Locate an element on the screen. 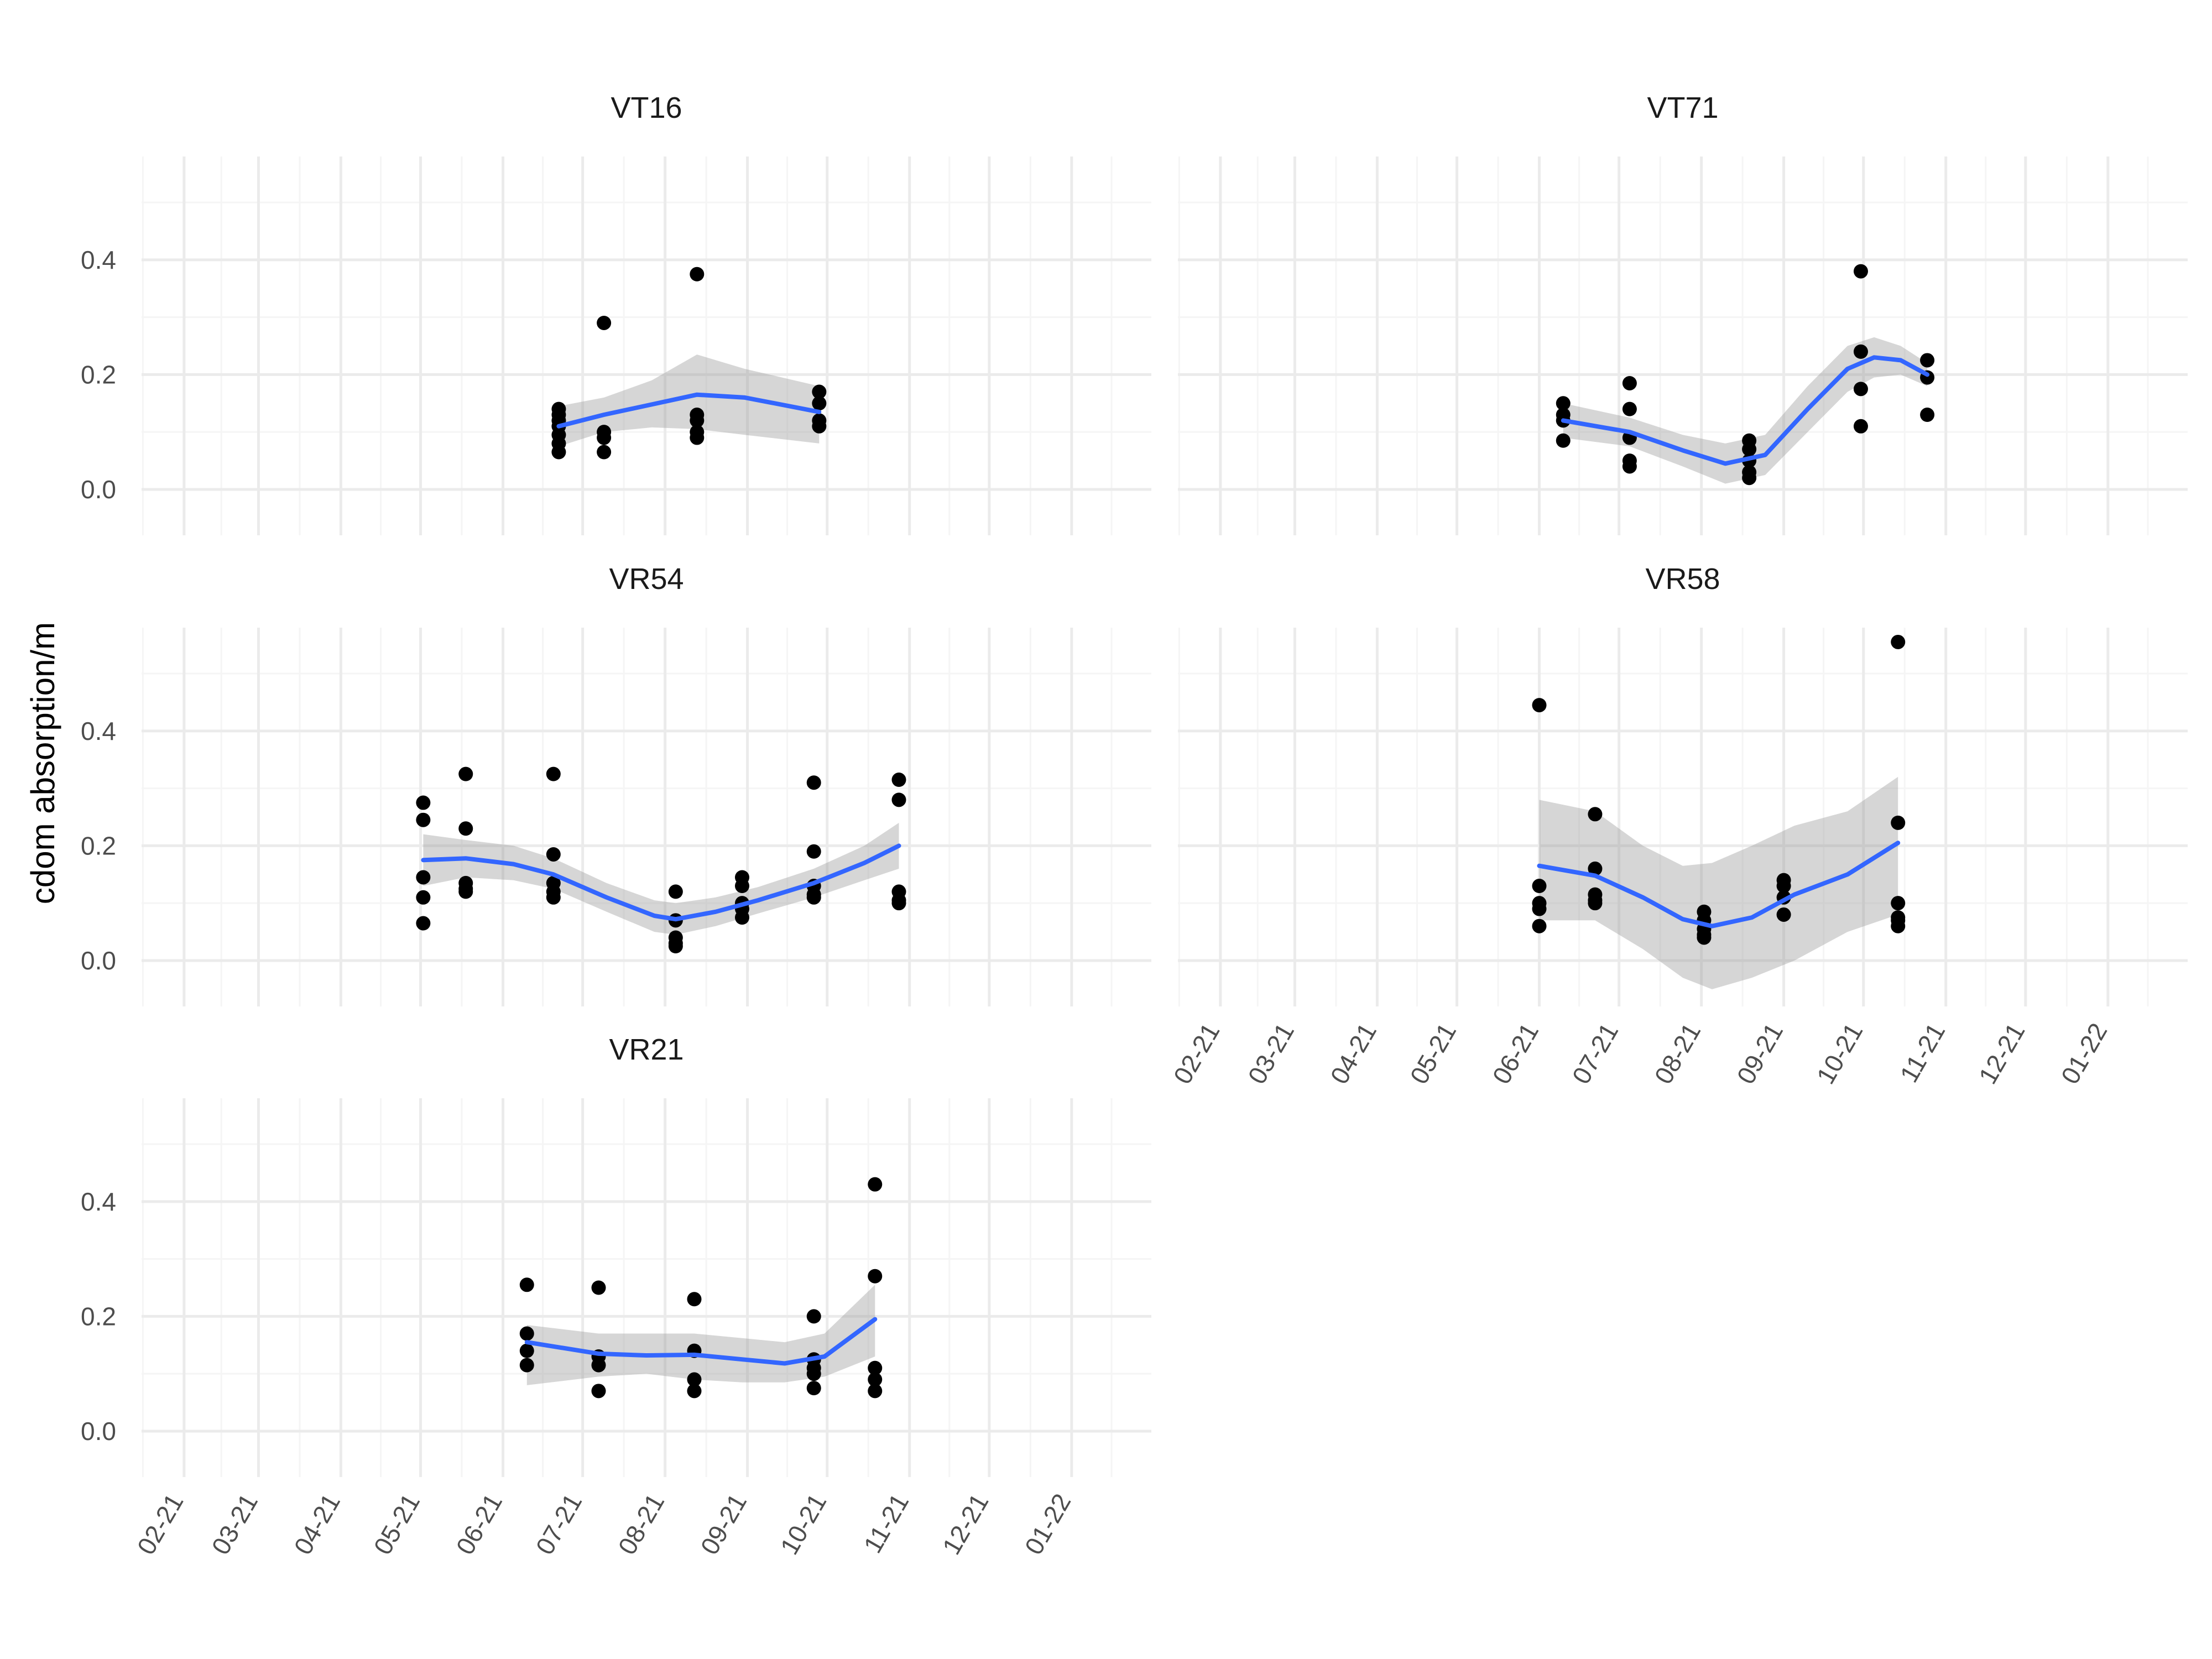  panel-vt71: VT71 is located at coordinates (1683, 313).